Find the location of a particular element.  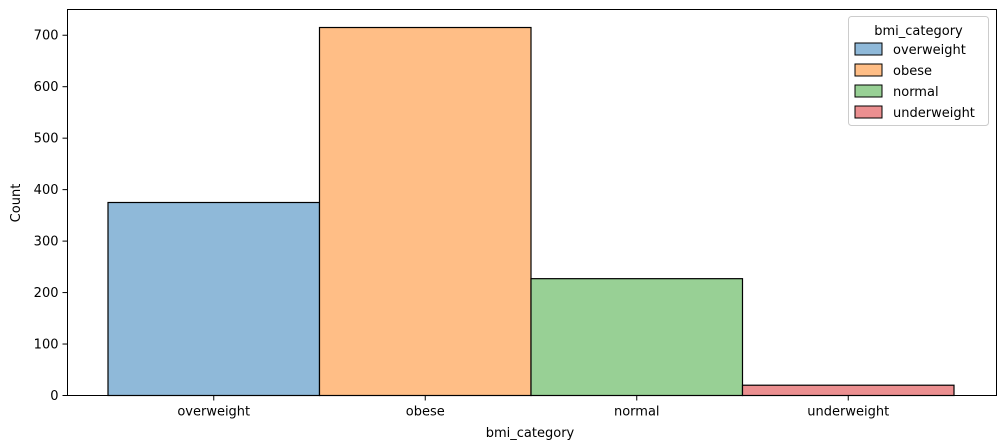

legend-frame is located at coordinates (918, 71).